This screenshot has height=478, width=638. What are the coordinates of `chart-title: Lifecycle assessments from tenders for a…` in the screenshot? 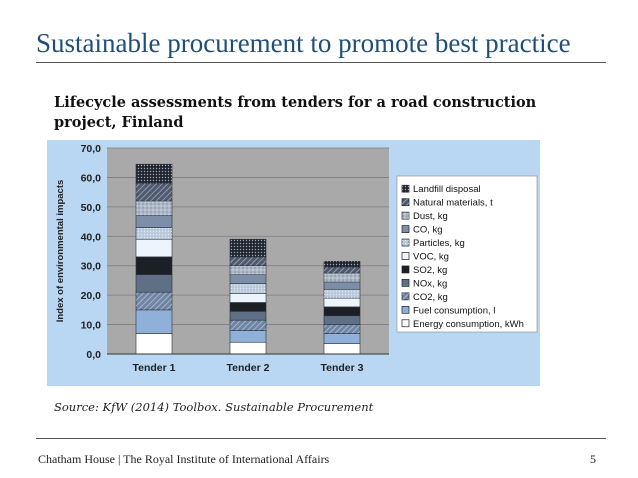 It's located at (295, 112).